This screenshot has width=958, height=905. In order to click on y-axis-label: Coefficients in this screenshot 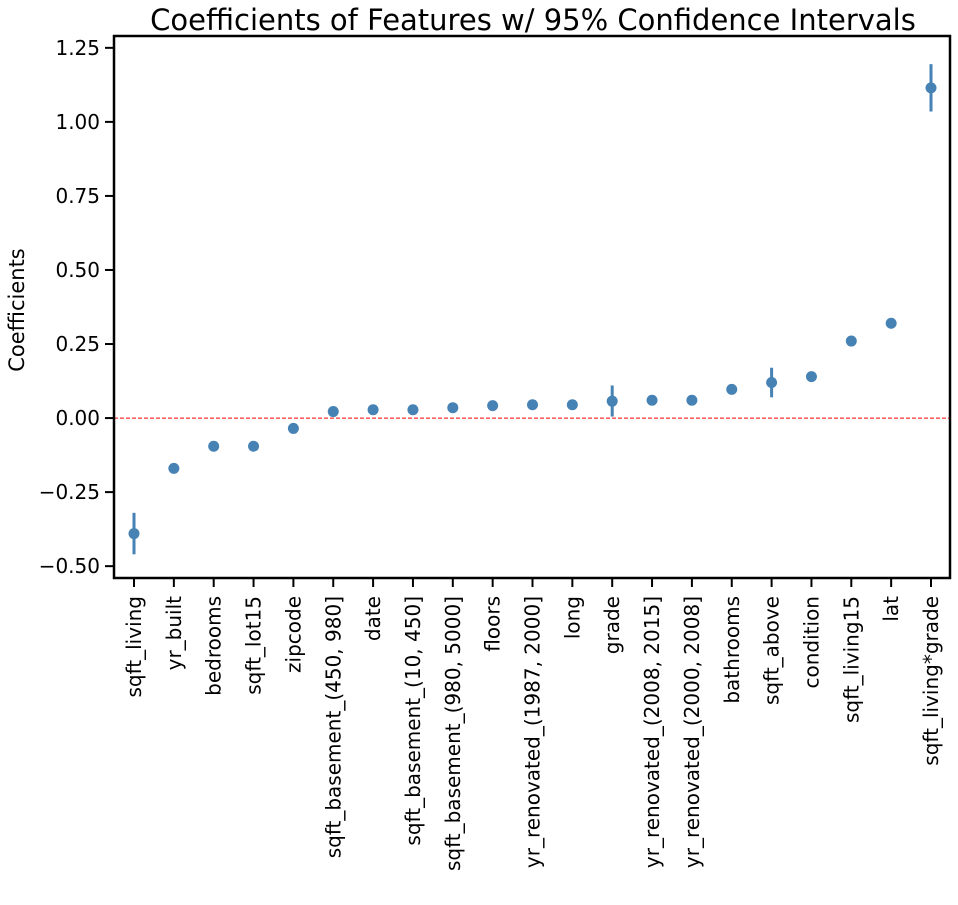, I will do `click(17, 310)`.